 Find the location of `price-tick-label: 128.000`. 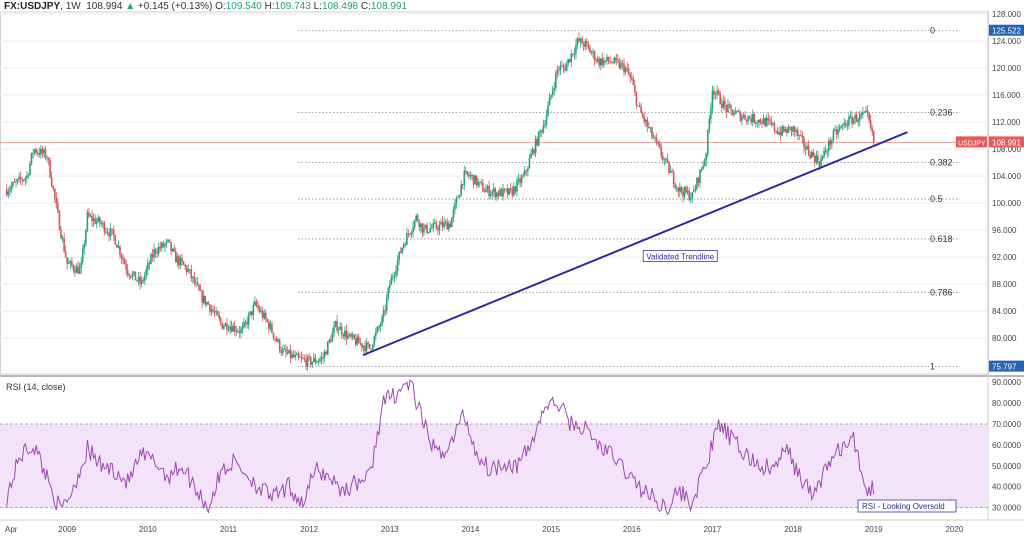

price-tick-label: 128.000 is located at coordinates (1006, 14).